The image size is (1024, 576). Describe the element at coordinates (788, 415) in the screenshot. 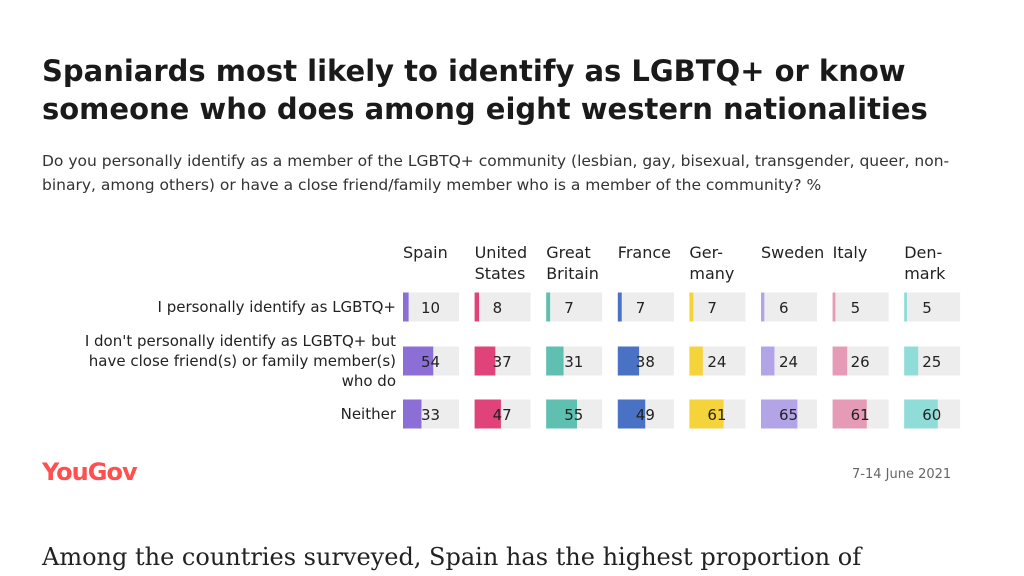

I see `value-label-2-5: 65` at that location.